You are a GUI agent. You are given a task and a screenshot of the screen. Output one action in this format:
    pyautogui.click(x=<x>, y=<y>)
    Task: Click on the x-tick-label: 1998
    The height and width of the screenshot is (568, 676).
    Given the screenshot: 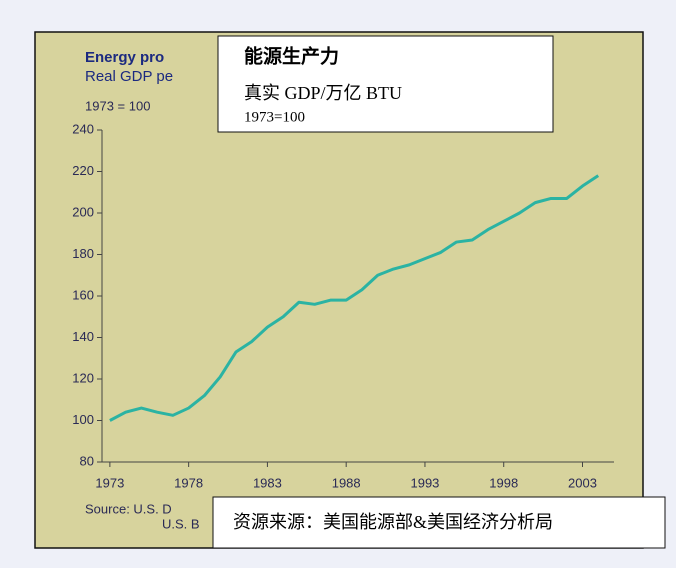 What is the action you would take?
    pyautogui.click(x=503, y=482)
    